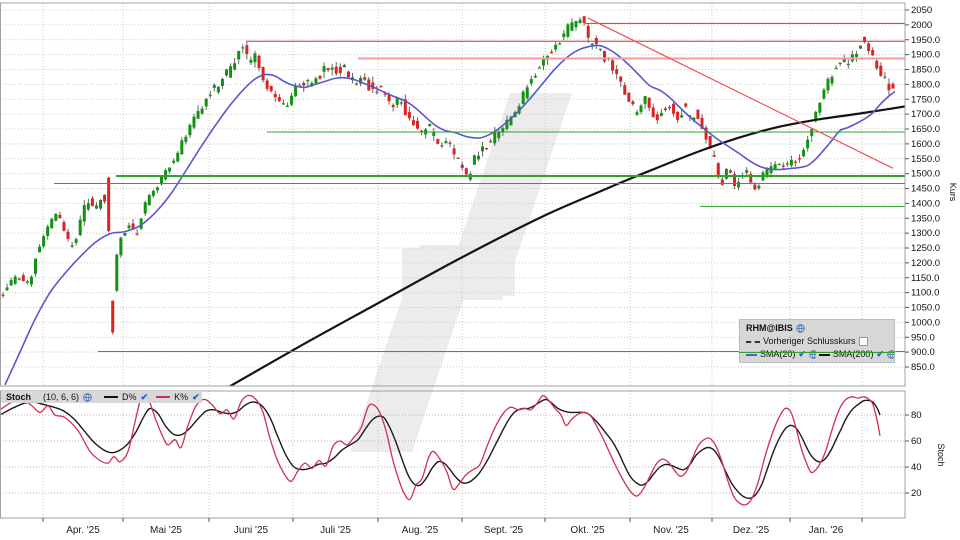  I want to click on month-label: Juni '25, so click(251, 530).